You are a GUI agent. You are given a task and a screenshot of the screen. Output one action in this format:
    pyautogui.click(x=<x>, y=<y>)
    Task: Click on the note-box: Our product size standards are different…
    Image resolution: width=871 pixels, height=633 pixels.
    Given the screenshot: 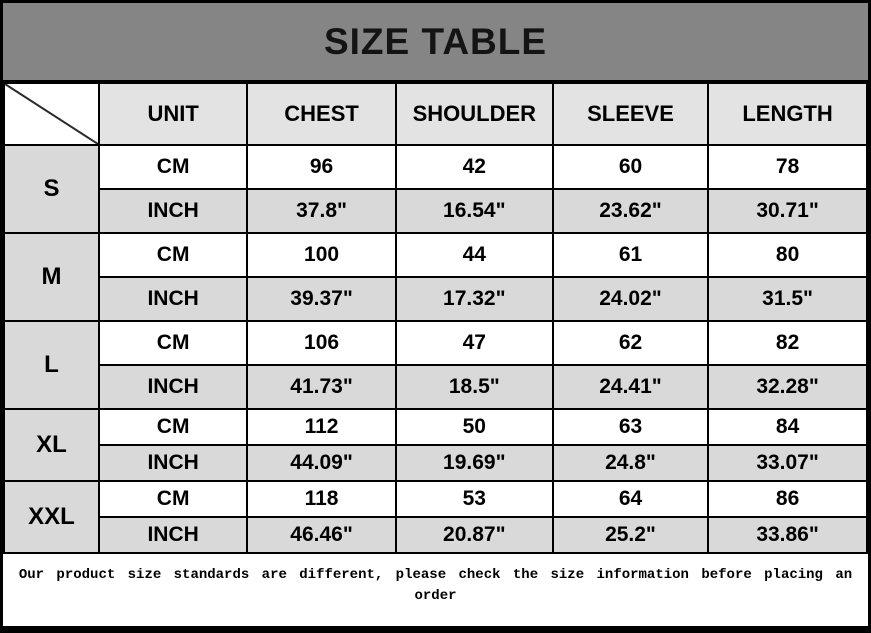 What is the action you would take?
    pyautogui.click(x=435, y=590)
    